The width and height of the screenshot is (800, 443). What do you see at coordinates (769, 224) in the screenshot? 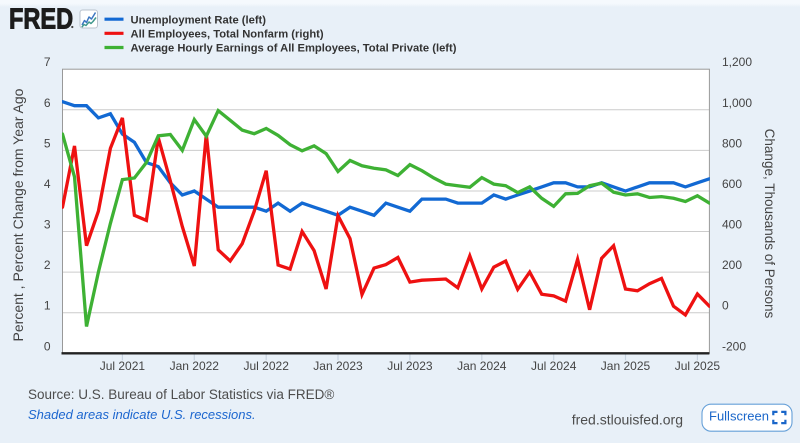
I see `svg-text: Change, Thousands of Persons` at bounding box center [769, 224].